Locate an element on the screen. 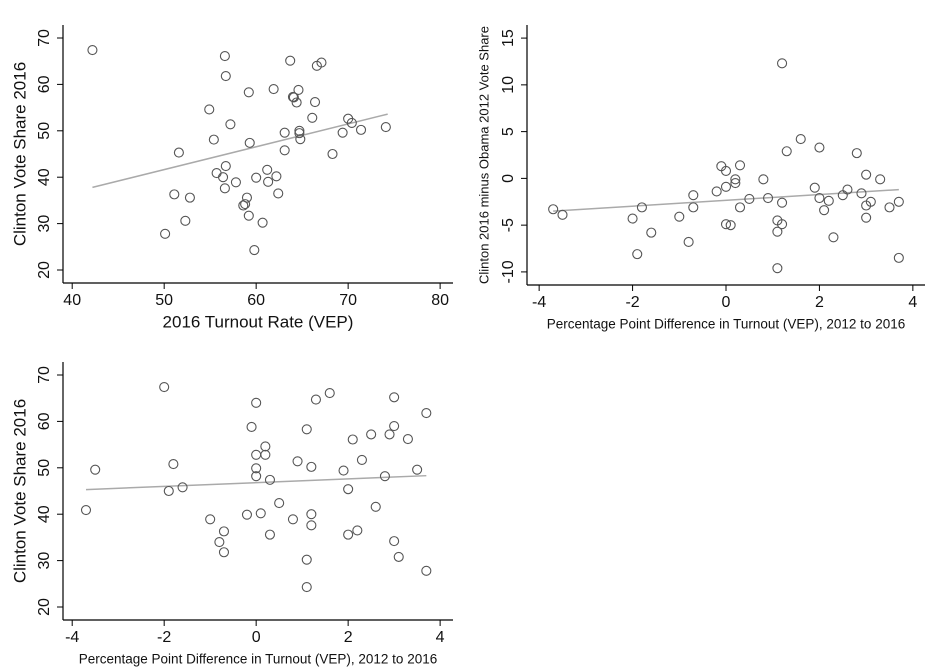 The height and width of the screenshot is (670, 931). x-tick-label: 50 is located at coordinates (164, 300).